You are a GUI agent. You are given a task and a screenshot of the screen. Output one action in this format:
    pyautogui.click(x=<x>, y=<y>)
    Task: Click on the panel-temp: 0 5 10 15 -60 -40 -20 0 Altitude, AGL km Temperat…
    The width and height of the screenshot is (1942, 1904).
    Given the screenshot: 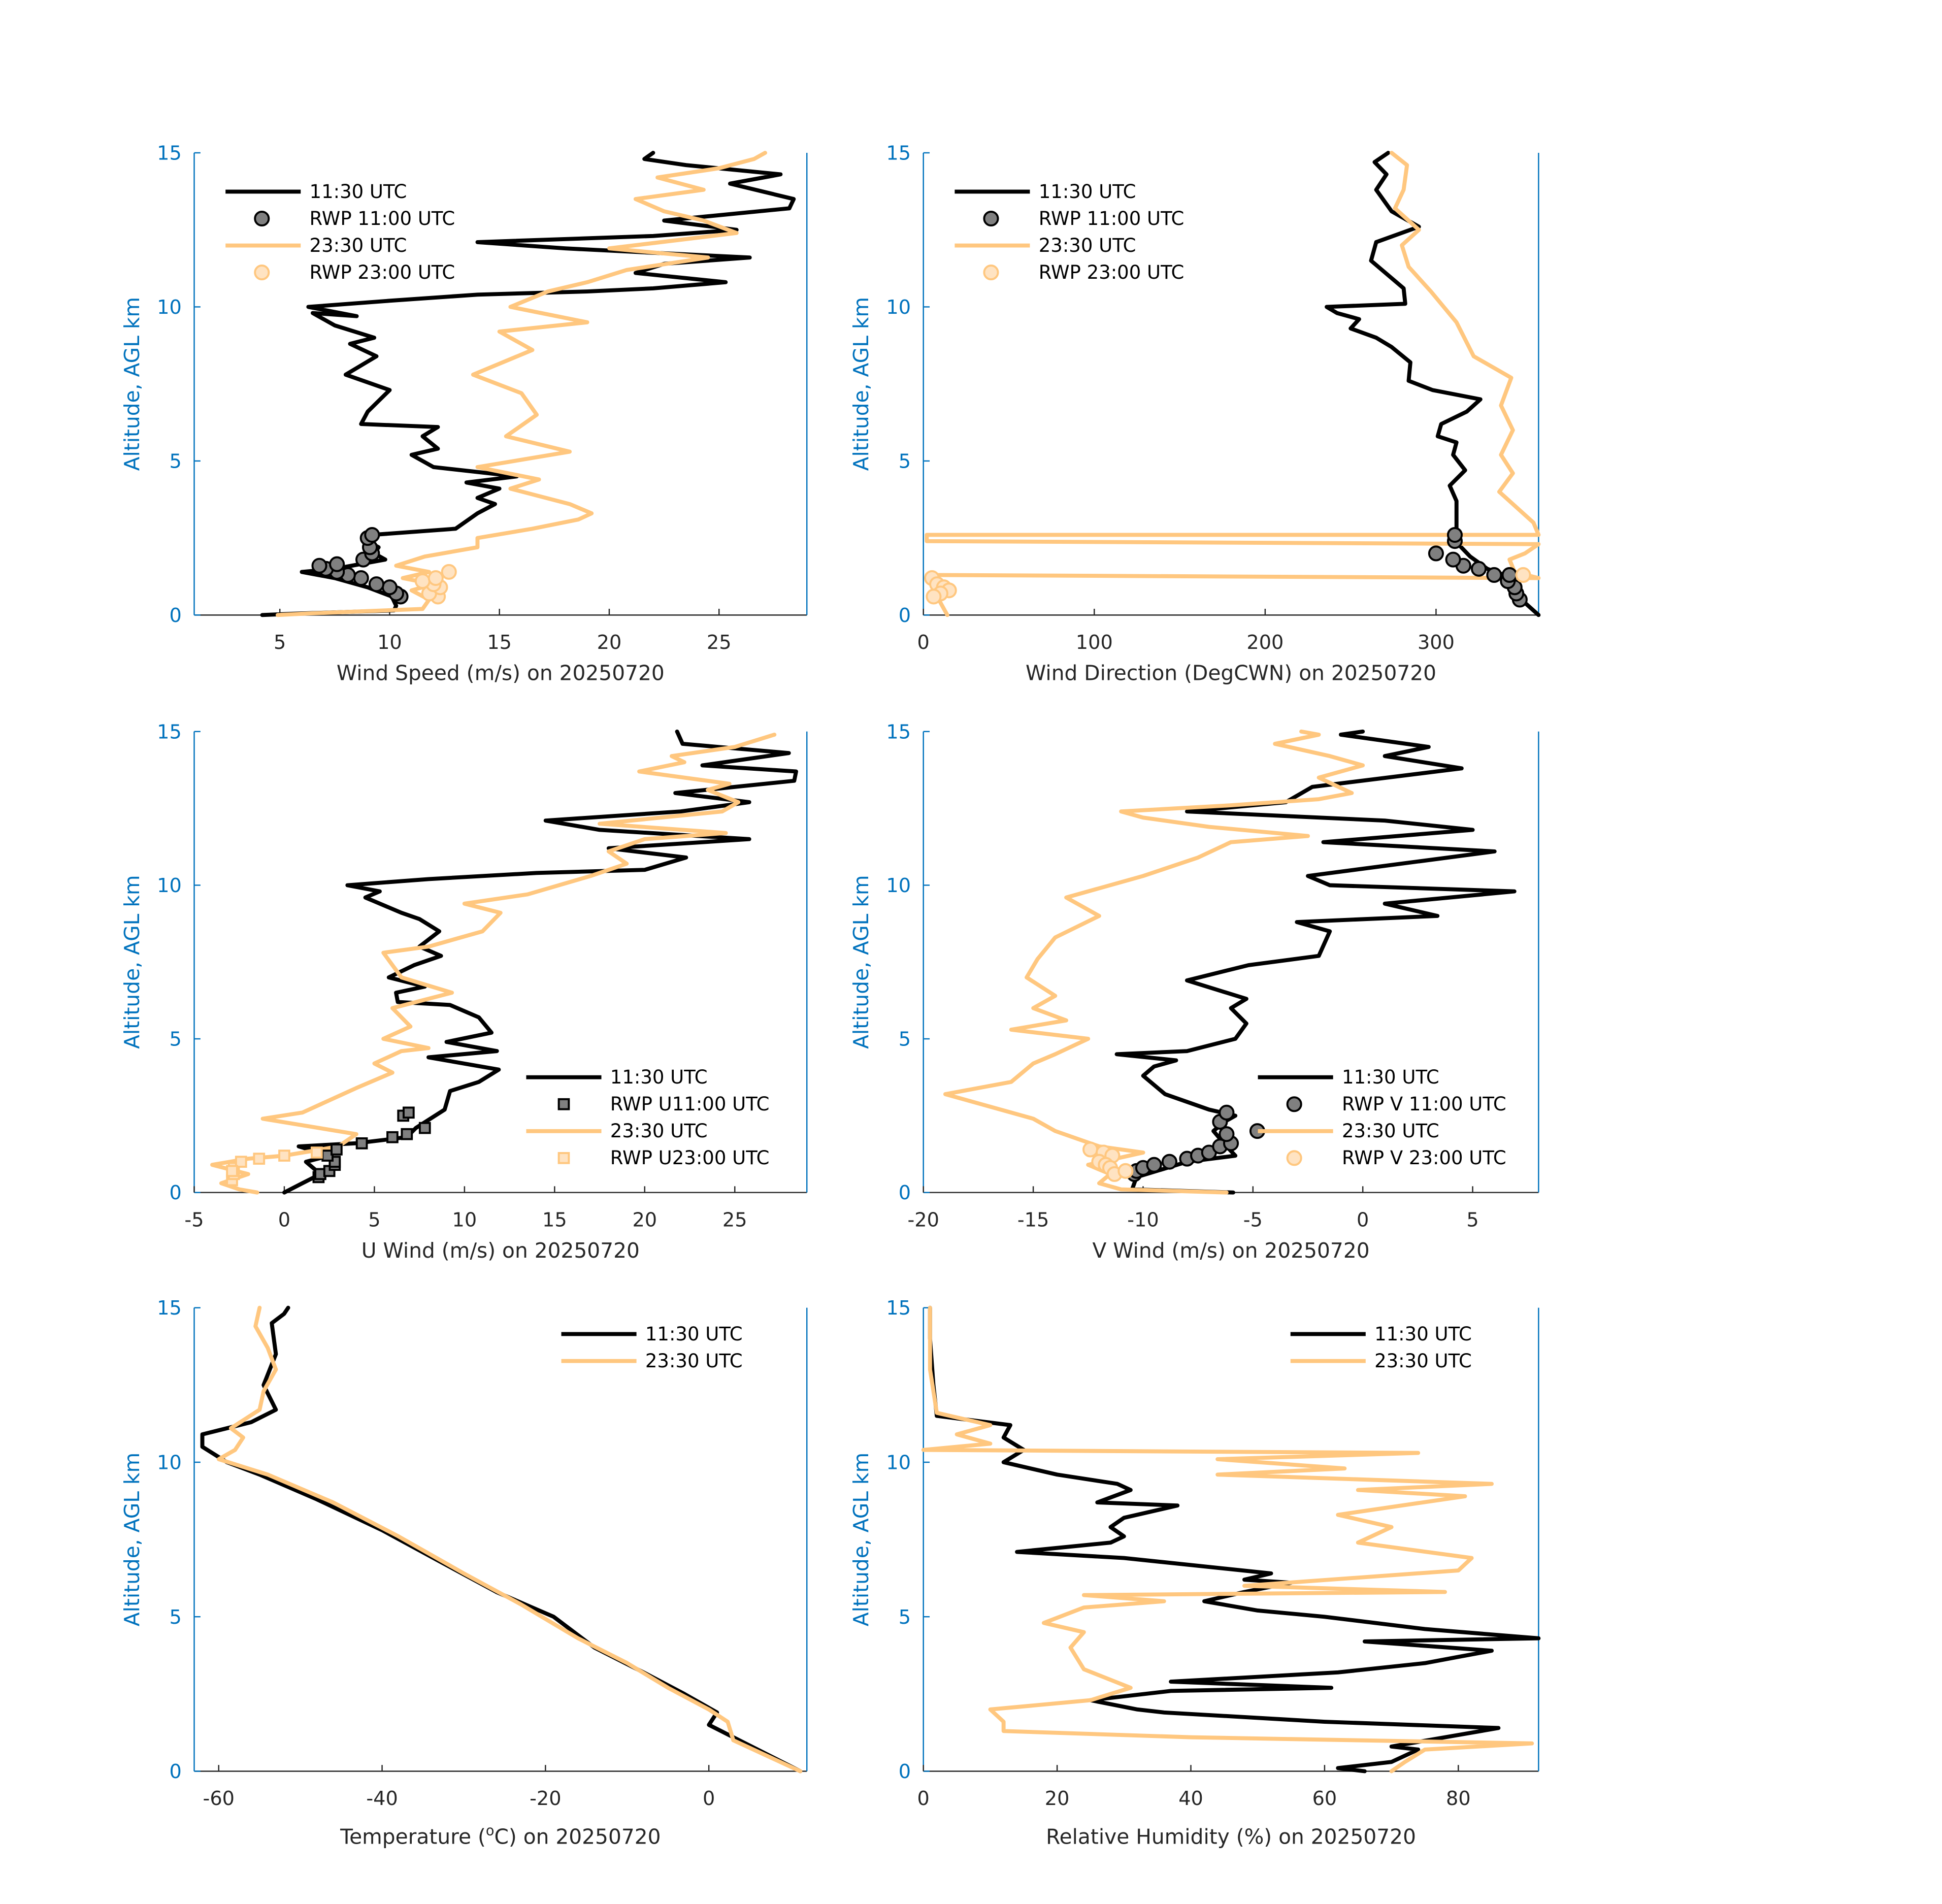 What is the action you would take?
    pyautogui.click(x=464, y=1573)
    